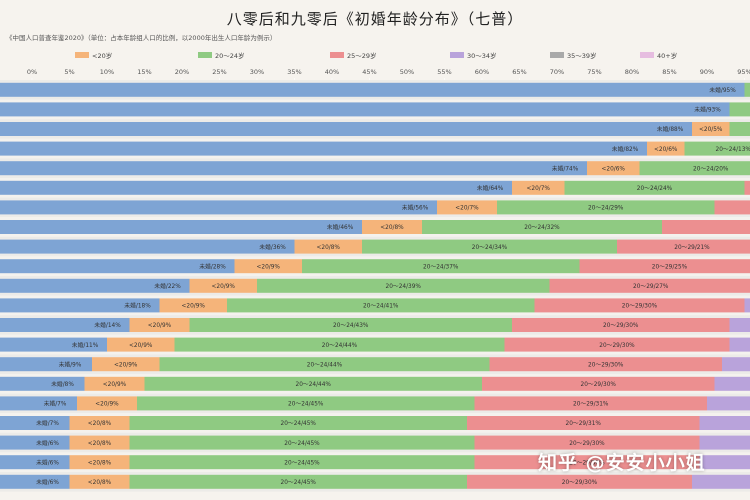  Describe the element at coordinates (519, 72) in the screenshot. I see `x-tick-label: 65%` at that location.